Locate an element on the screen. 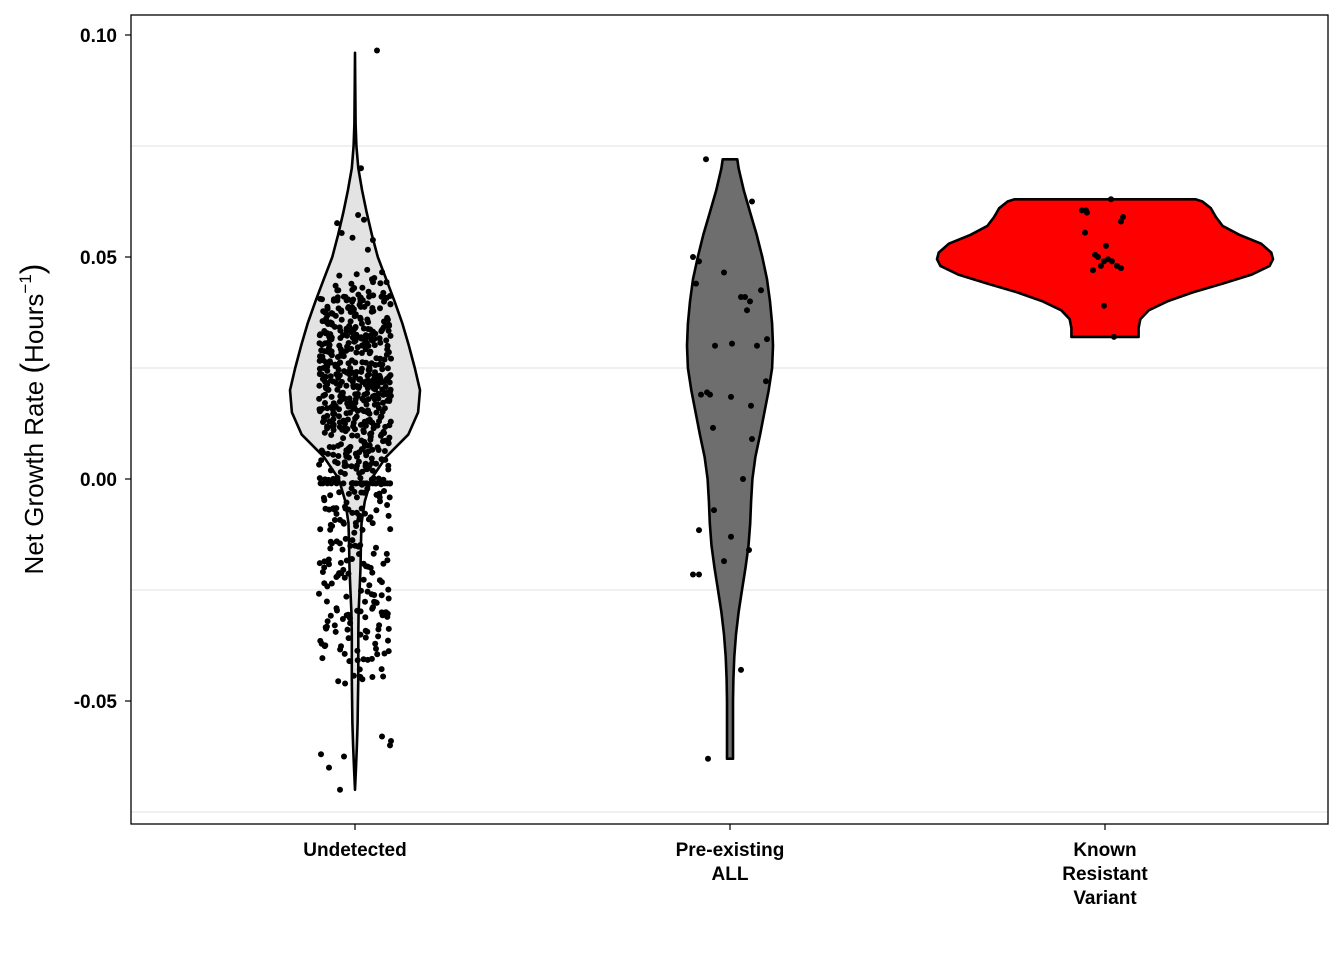  y-axis-title: Net Growth Rate (Hours−1) is located at coordinates (32, 419).